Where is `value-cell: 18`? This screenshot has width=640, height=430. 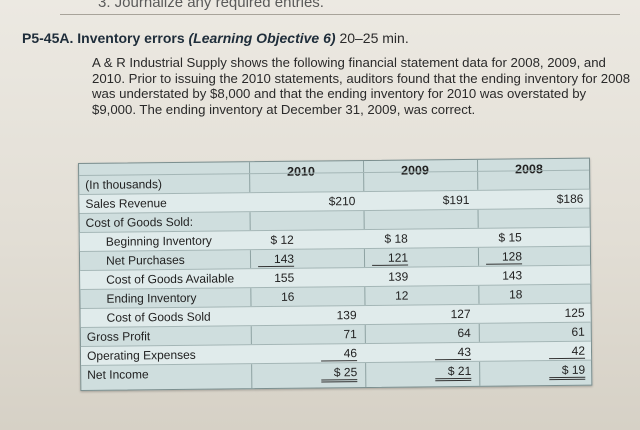
value-cell: 18 is located at coordinates (515, 294).